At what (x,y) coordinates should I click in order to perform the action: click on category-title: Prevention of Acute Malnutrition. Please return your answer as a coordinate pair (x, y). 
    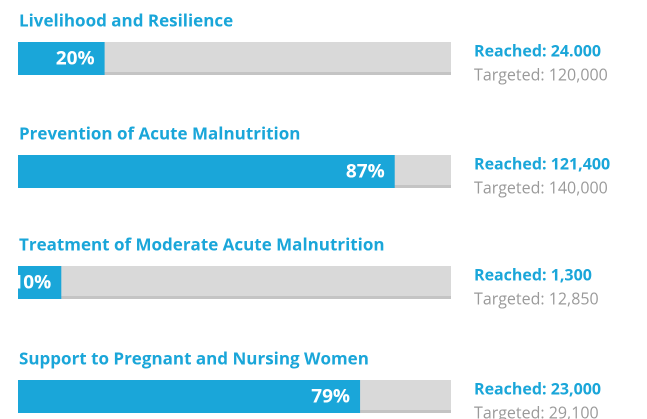
    Looking at the image, I should click on (159, 133).